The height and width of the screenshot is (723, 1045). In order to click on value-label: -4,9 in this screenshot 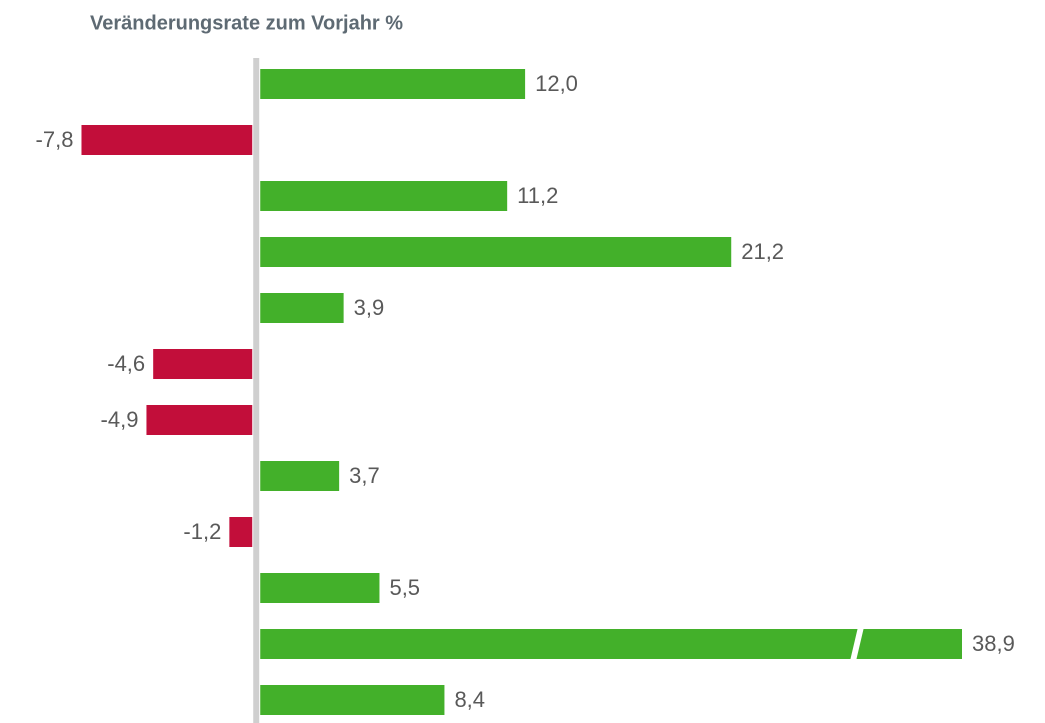, I will do `click(120, 419)`.